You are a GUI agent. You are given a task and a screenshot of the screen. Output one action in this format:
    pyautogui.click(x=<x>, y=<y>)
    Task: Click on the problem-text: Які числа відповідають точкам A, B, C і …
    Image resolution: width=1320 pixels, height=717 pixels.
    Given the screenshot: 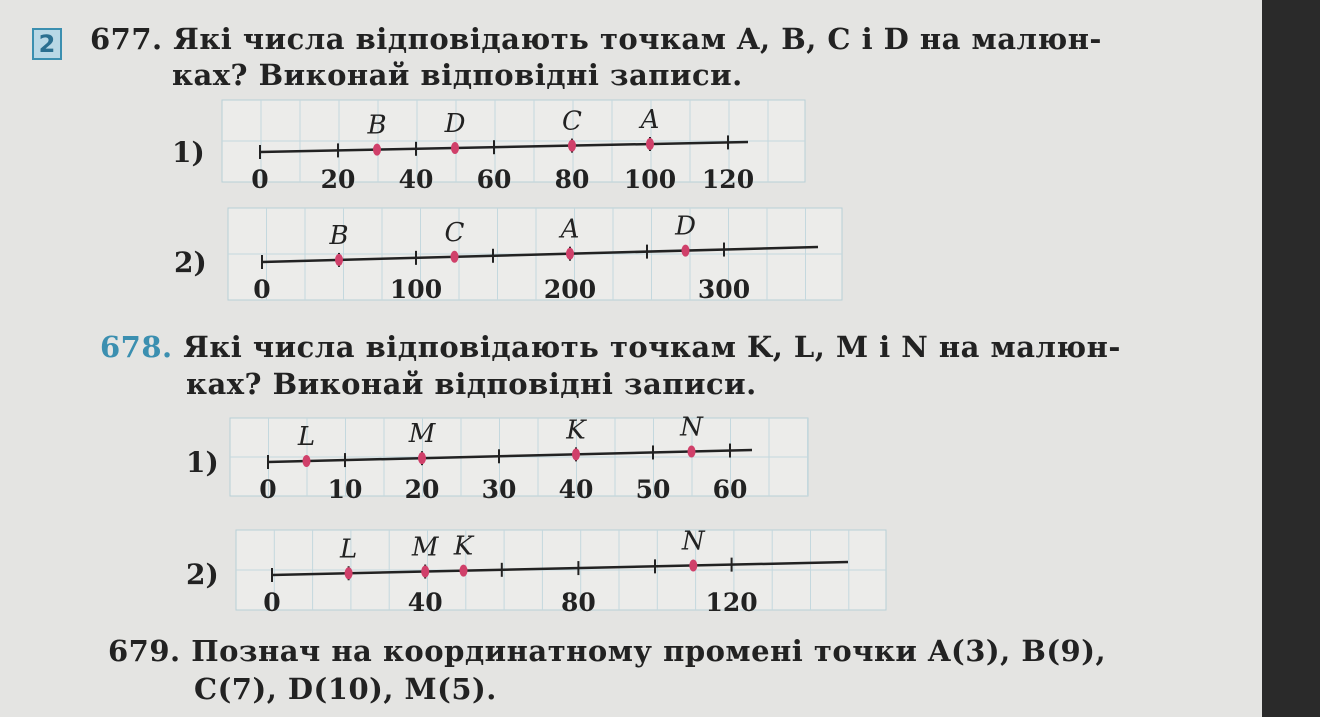 What is the action you would take?
    pyautogui.click(x=637, y=39)
    